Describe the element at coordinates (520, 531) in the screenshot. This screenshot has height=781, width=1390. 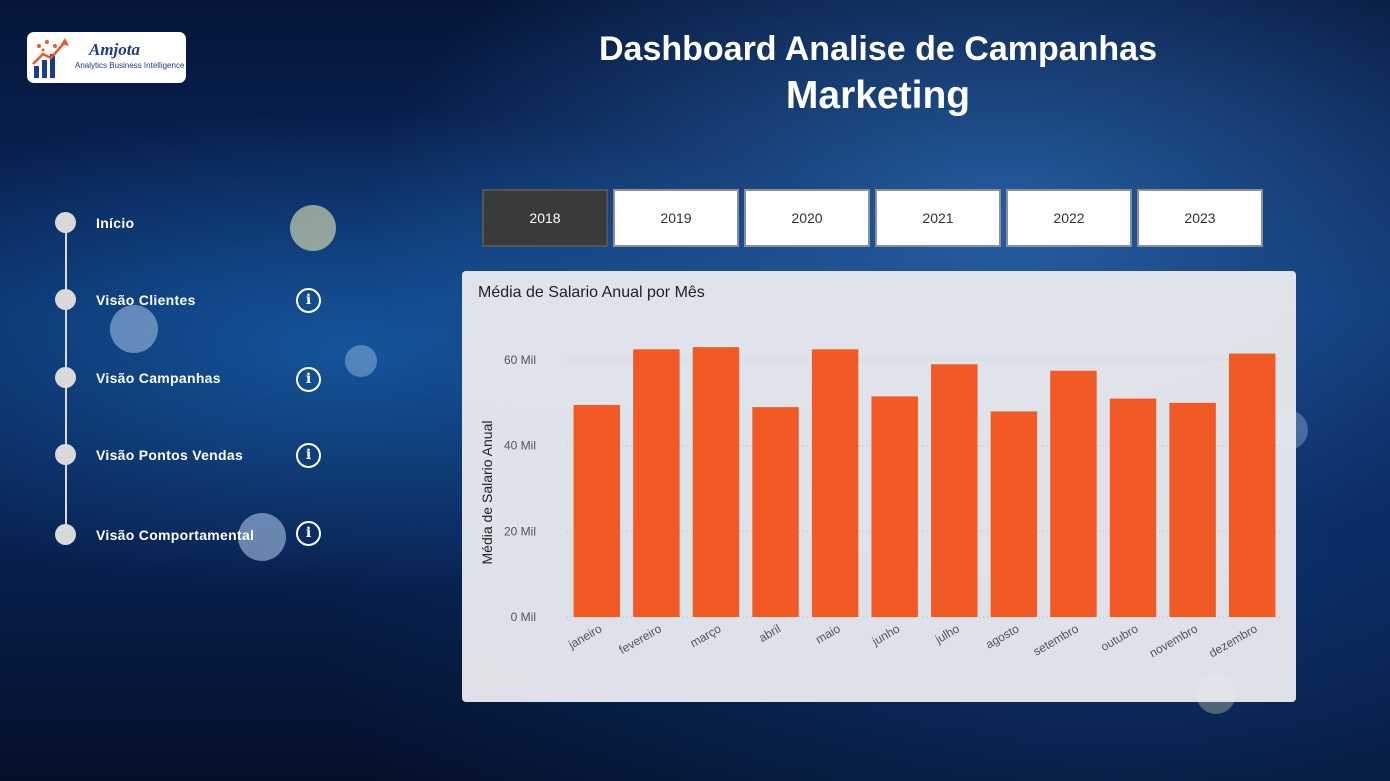
I see `y-tick-label: 20 Mil` at that location.